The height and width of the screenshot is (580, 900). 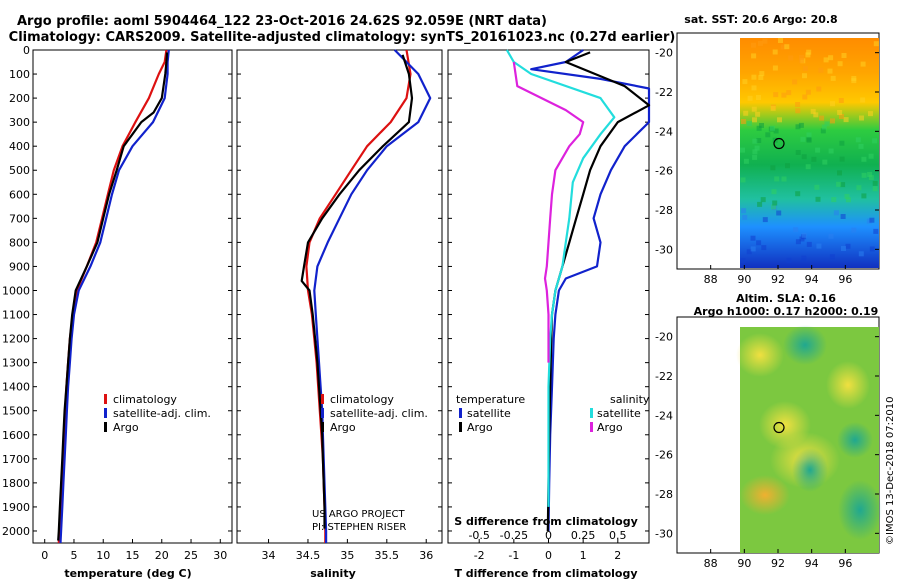 I want to click on depth-tick-label: 1400, so click(x=16, y=387).